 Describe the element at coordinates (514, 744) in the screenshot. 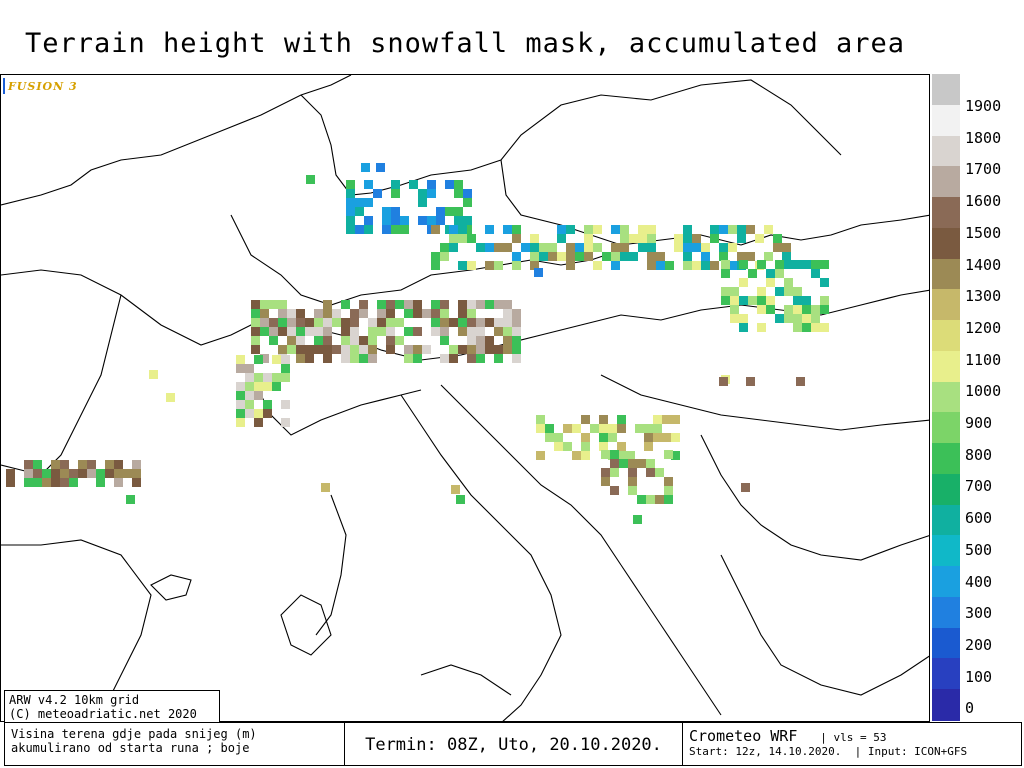

I see `footer-valid-time: Termin: 08Z, Uto, 20.10.2020.` at that location.